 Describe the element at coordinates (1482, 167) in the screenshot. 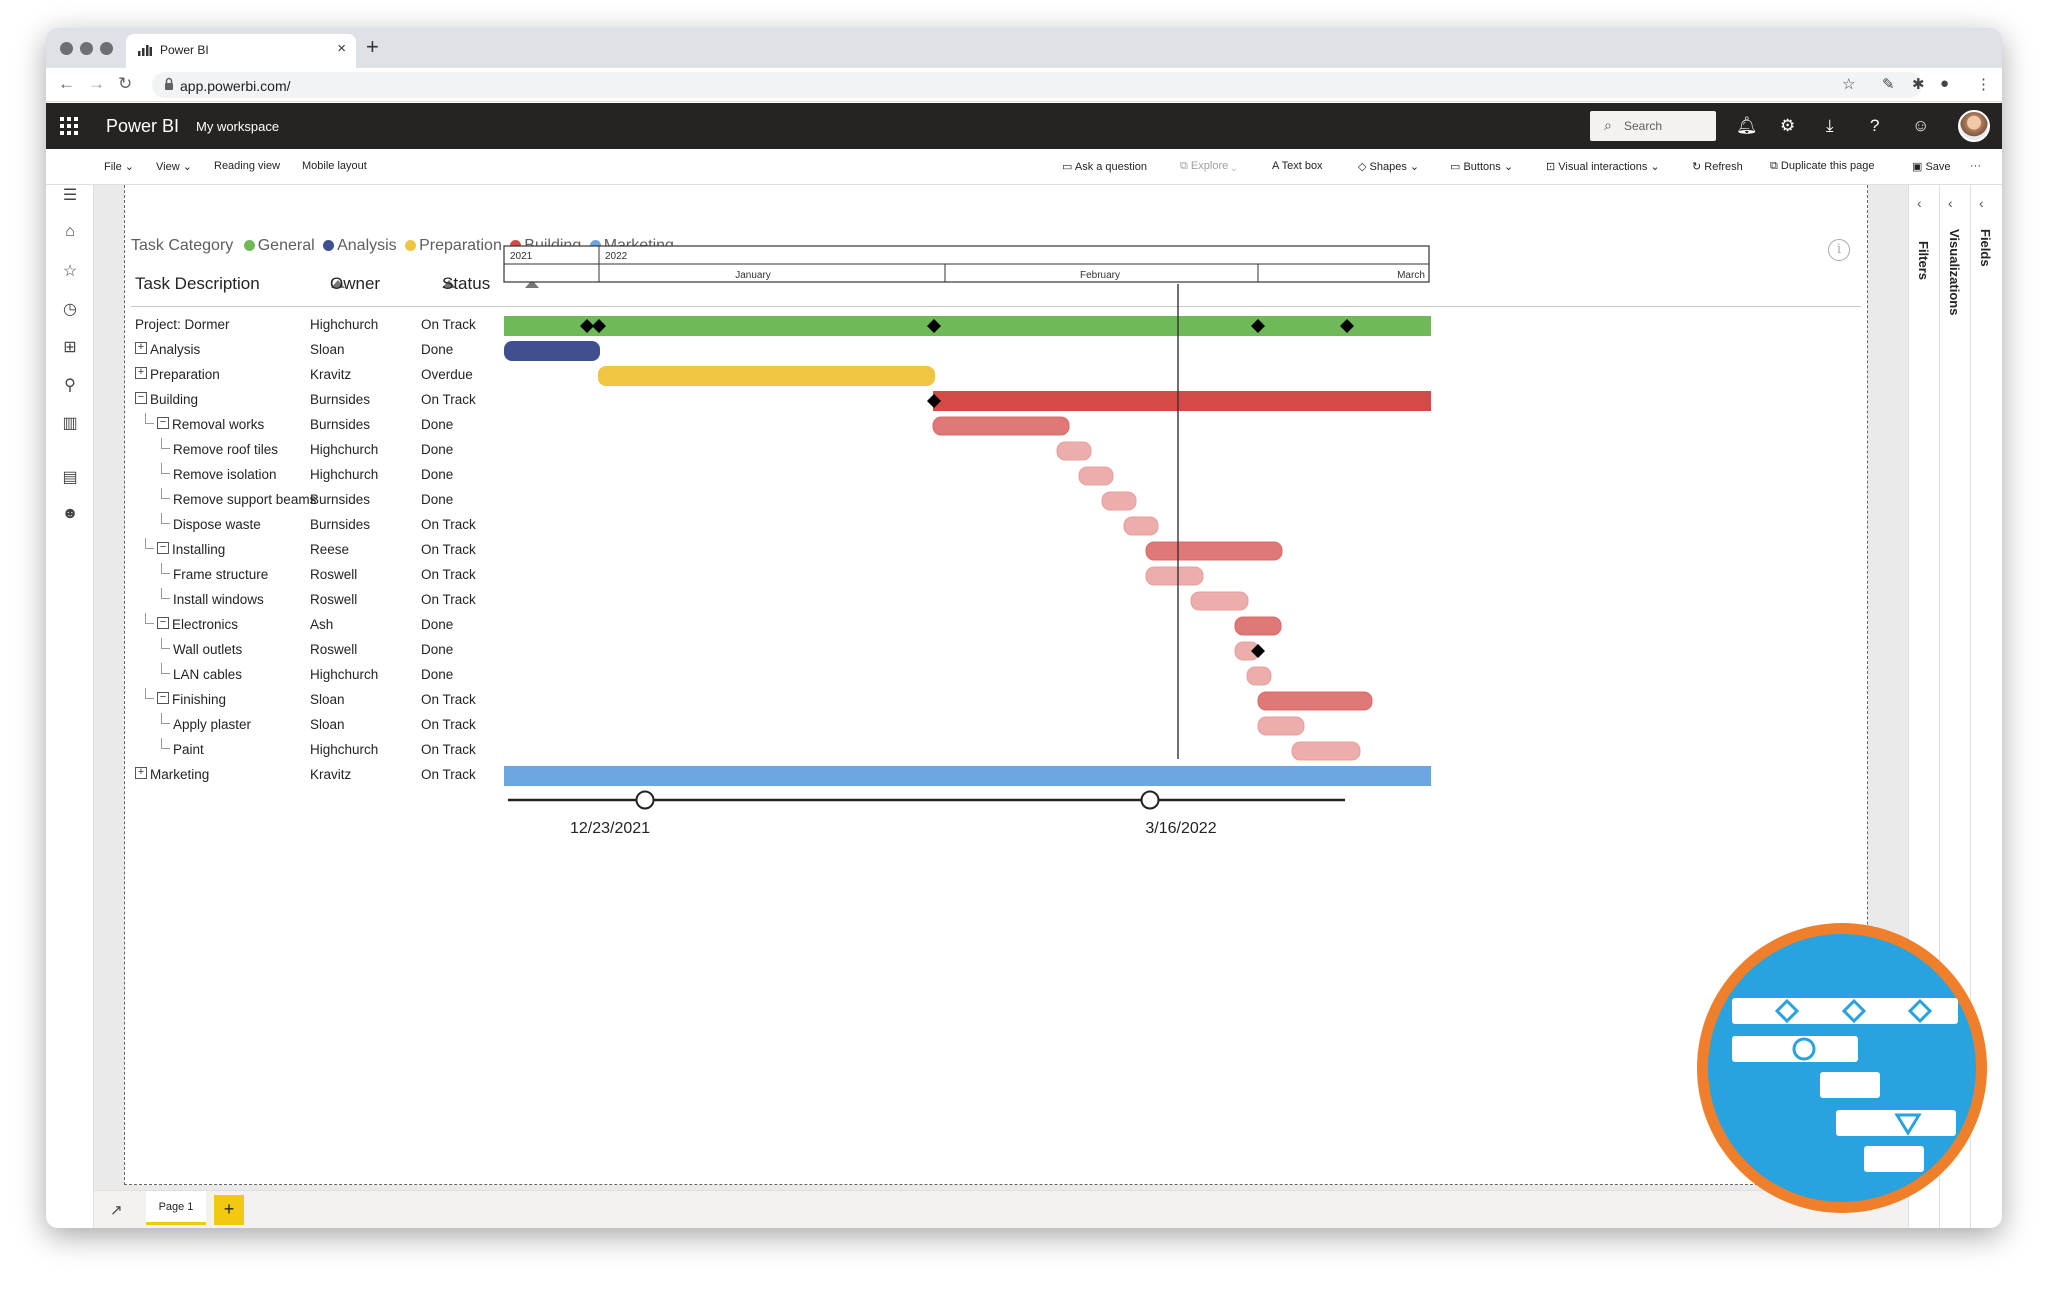

I see `buttons-button: ▭ Buttons ⌄` at that location.